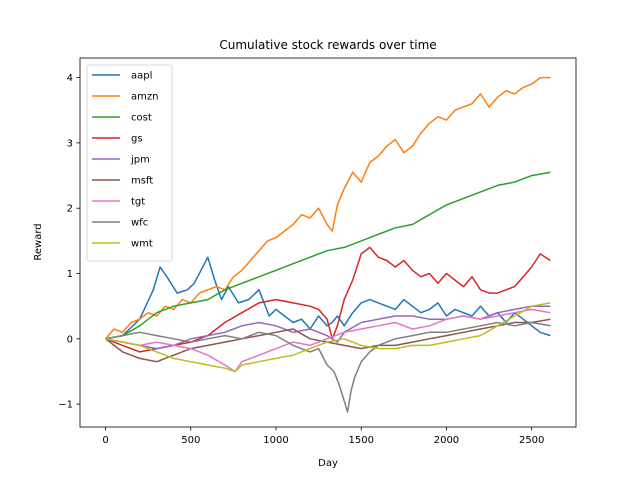  What do you see at coordinates (138, 202) in the screenshot?
I see `legend-label-tgt: tgt` at bounding box center [138, 202].